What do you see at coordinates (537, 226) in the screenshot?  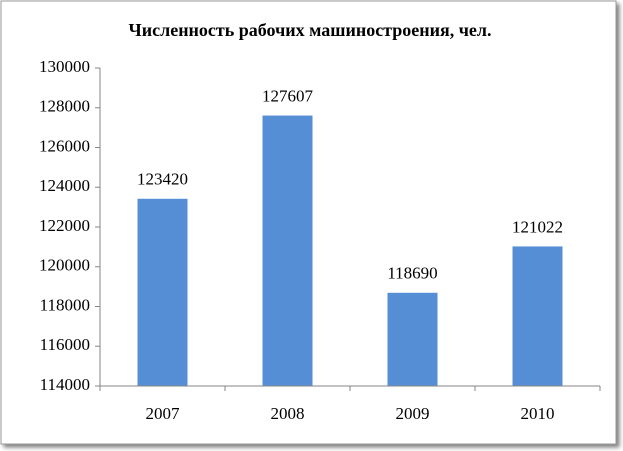 I see `data-label: 121022` at bounding box center [537, 226].